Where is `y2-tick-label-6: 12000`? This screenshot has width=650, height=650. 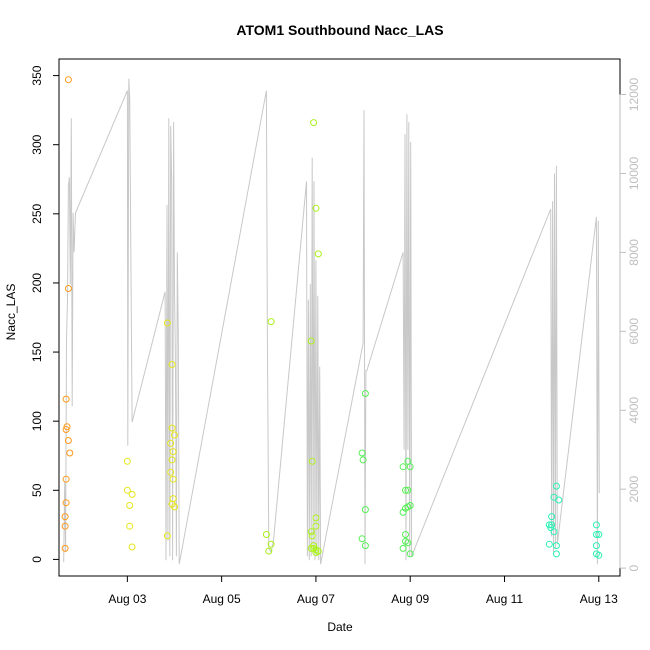 y2-tick-label-6: 12000 is located at coordinates (634, 95).